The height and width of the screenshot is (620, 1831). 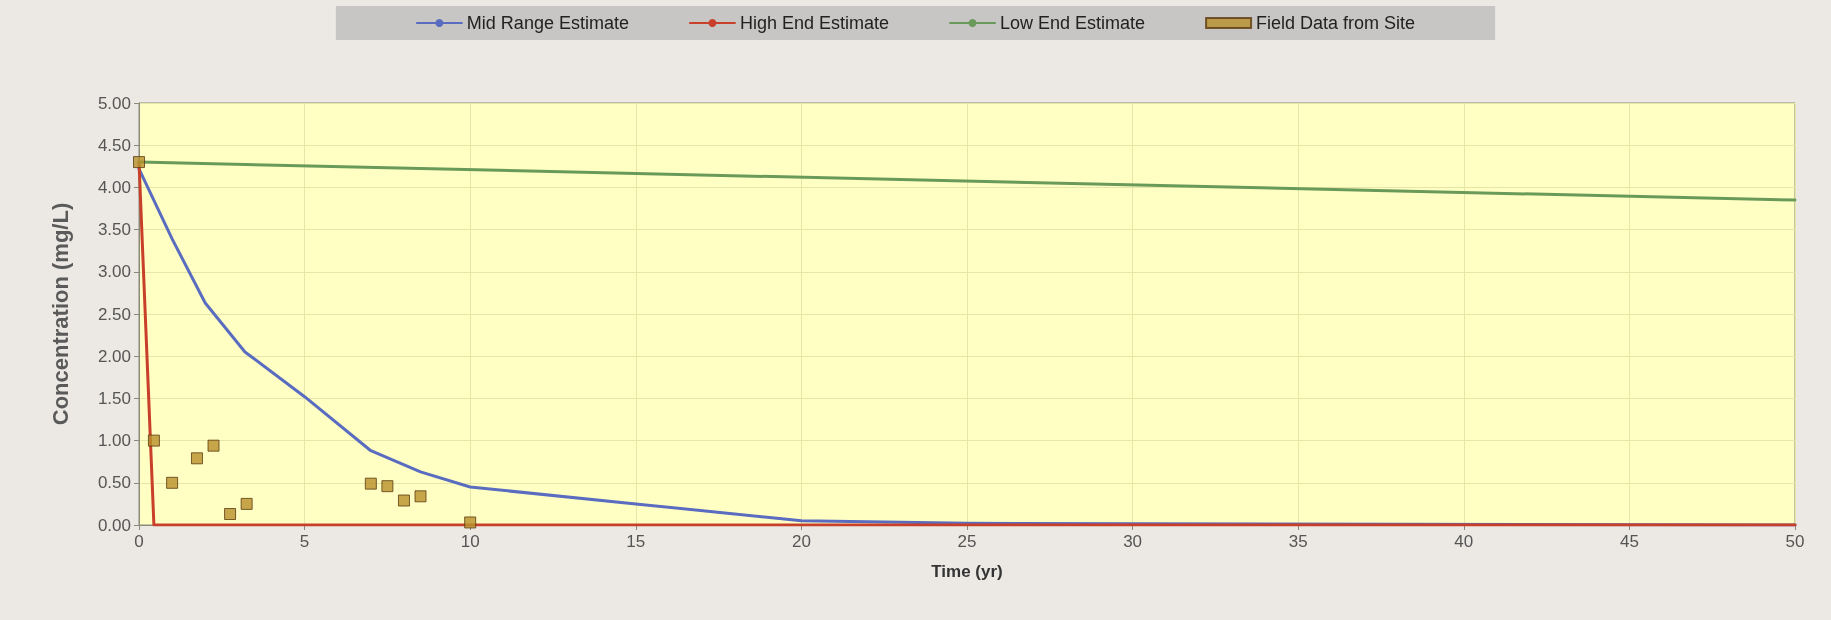 I want to click on y-tick-label: 4.50, so click(x=114, y=145).